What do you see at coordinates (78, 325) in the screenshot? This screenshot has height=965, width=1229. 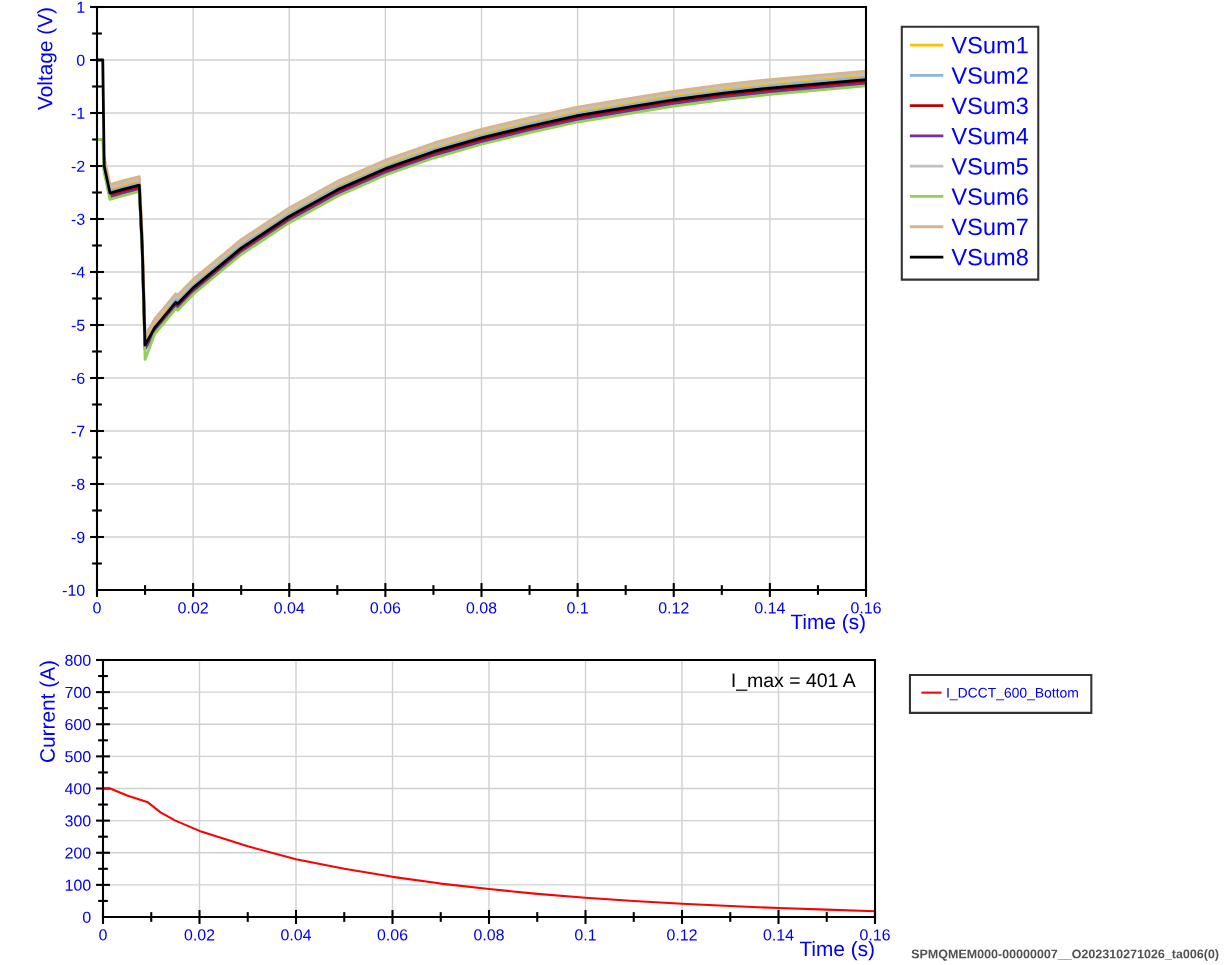 I see `y-tick-label: -5` at bounding box center [78, 325].